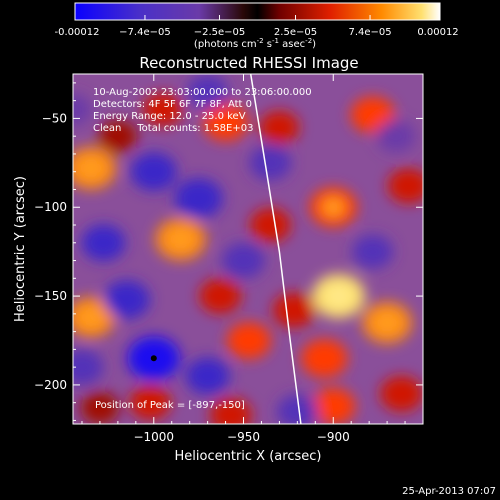  What do you see at coordinates (20, 249) in the screenshot?
I see `y-axis-label: Heliocentric Y (arcsec)` at bounding box center [20, 249].